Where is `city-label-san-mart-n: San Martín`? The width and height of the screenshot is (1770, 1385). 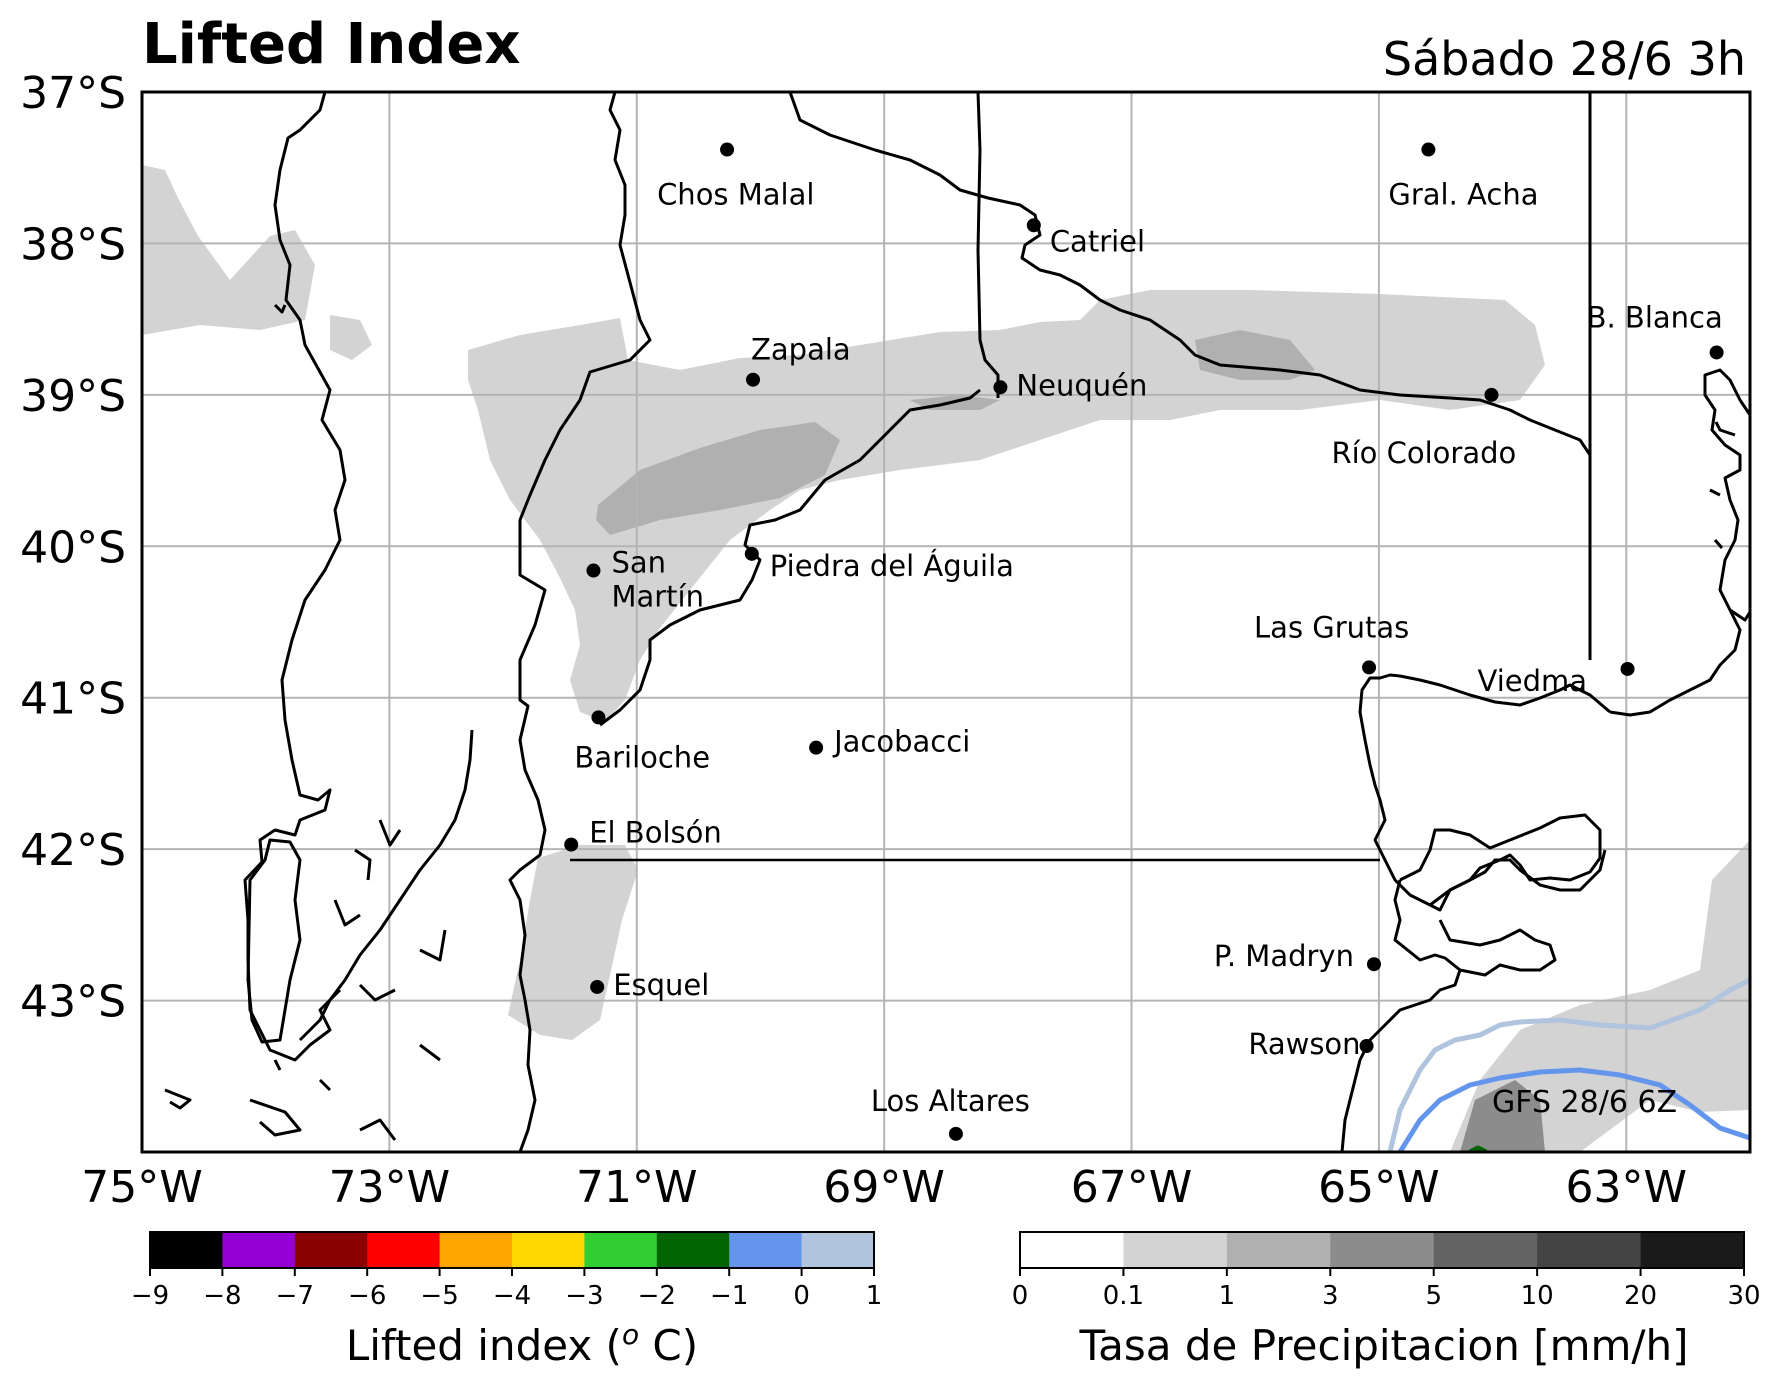
city-label-san-mart-n: San Martín is located at coordinates (657, 580).